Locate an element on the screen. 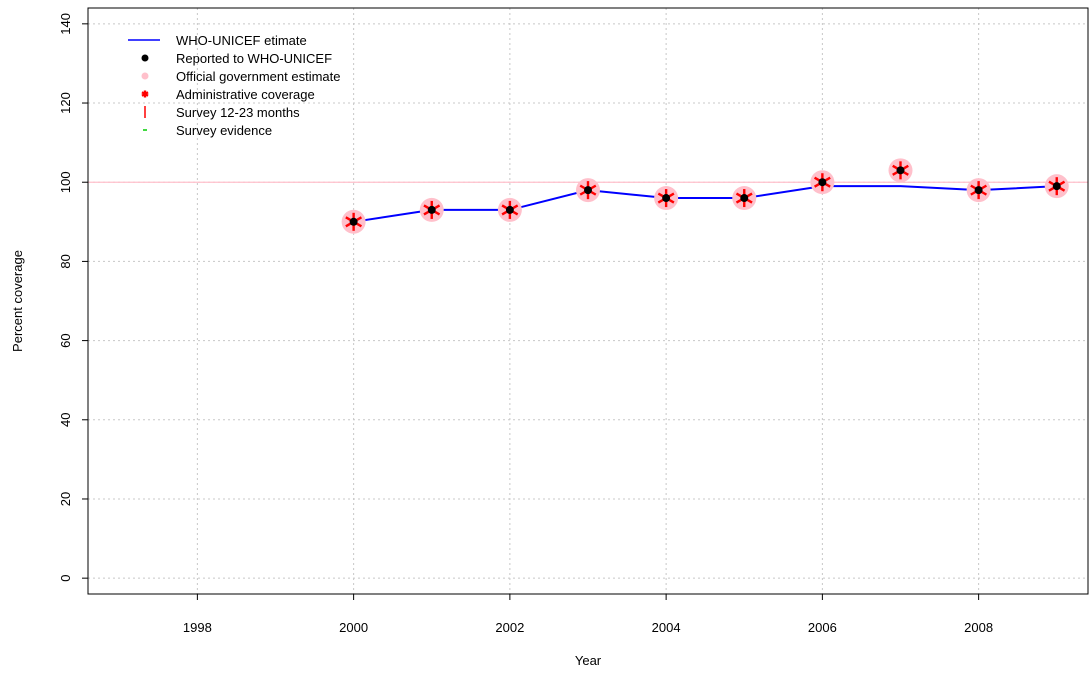 The width and height of the screenshot is (1090, 673). y-tick-label: 80 is located at coordinates (65, 261).